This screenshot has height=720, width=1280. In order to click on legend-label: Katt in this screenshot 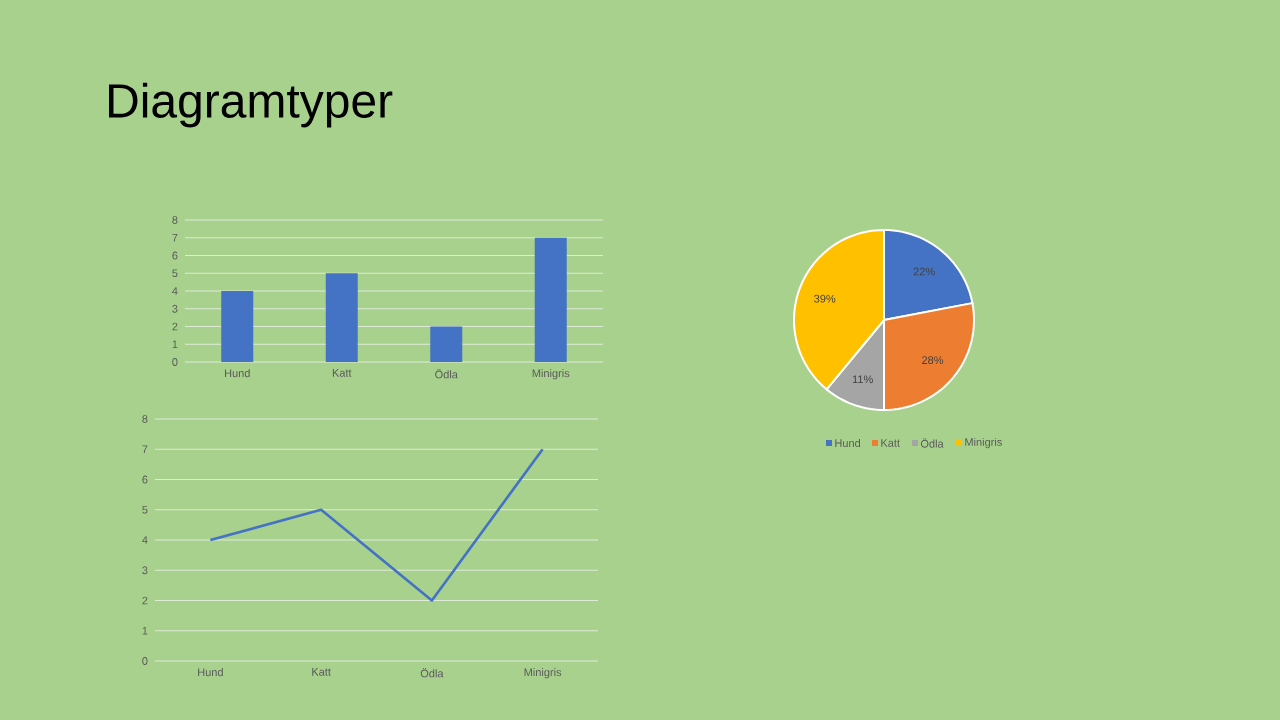, I will do `click(890, 443)`.